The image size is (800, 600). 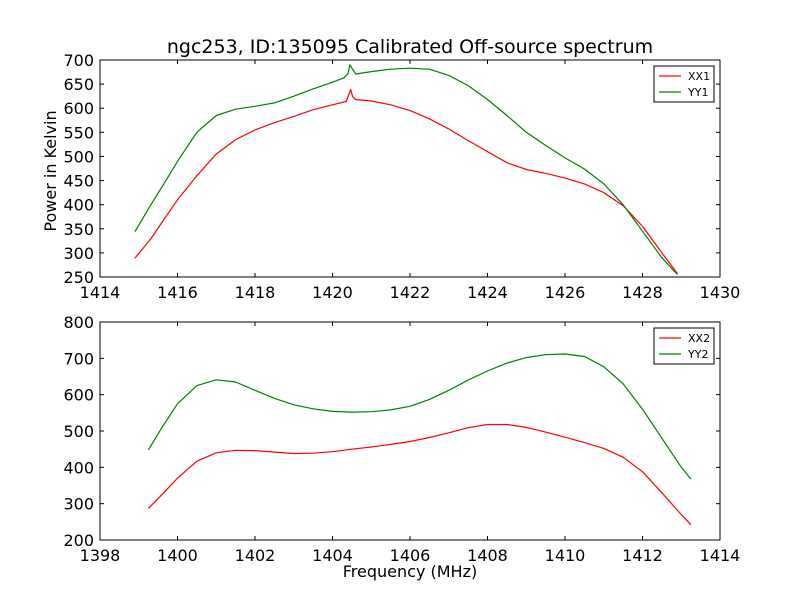 What do you see at coordinates (642, 555) in the screenshot?
I see `x-tick-label: 1412` at bounding box center [642, 555].